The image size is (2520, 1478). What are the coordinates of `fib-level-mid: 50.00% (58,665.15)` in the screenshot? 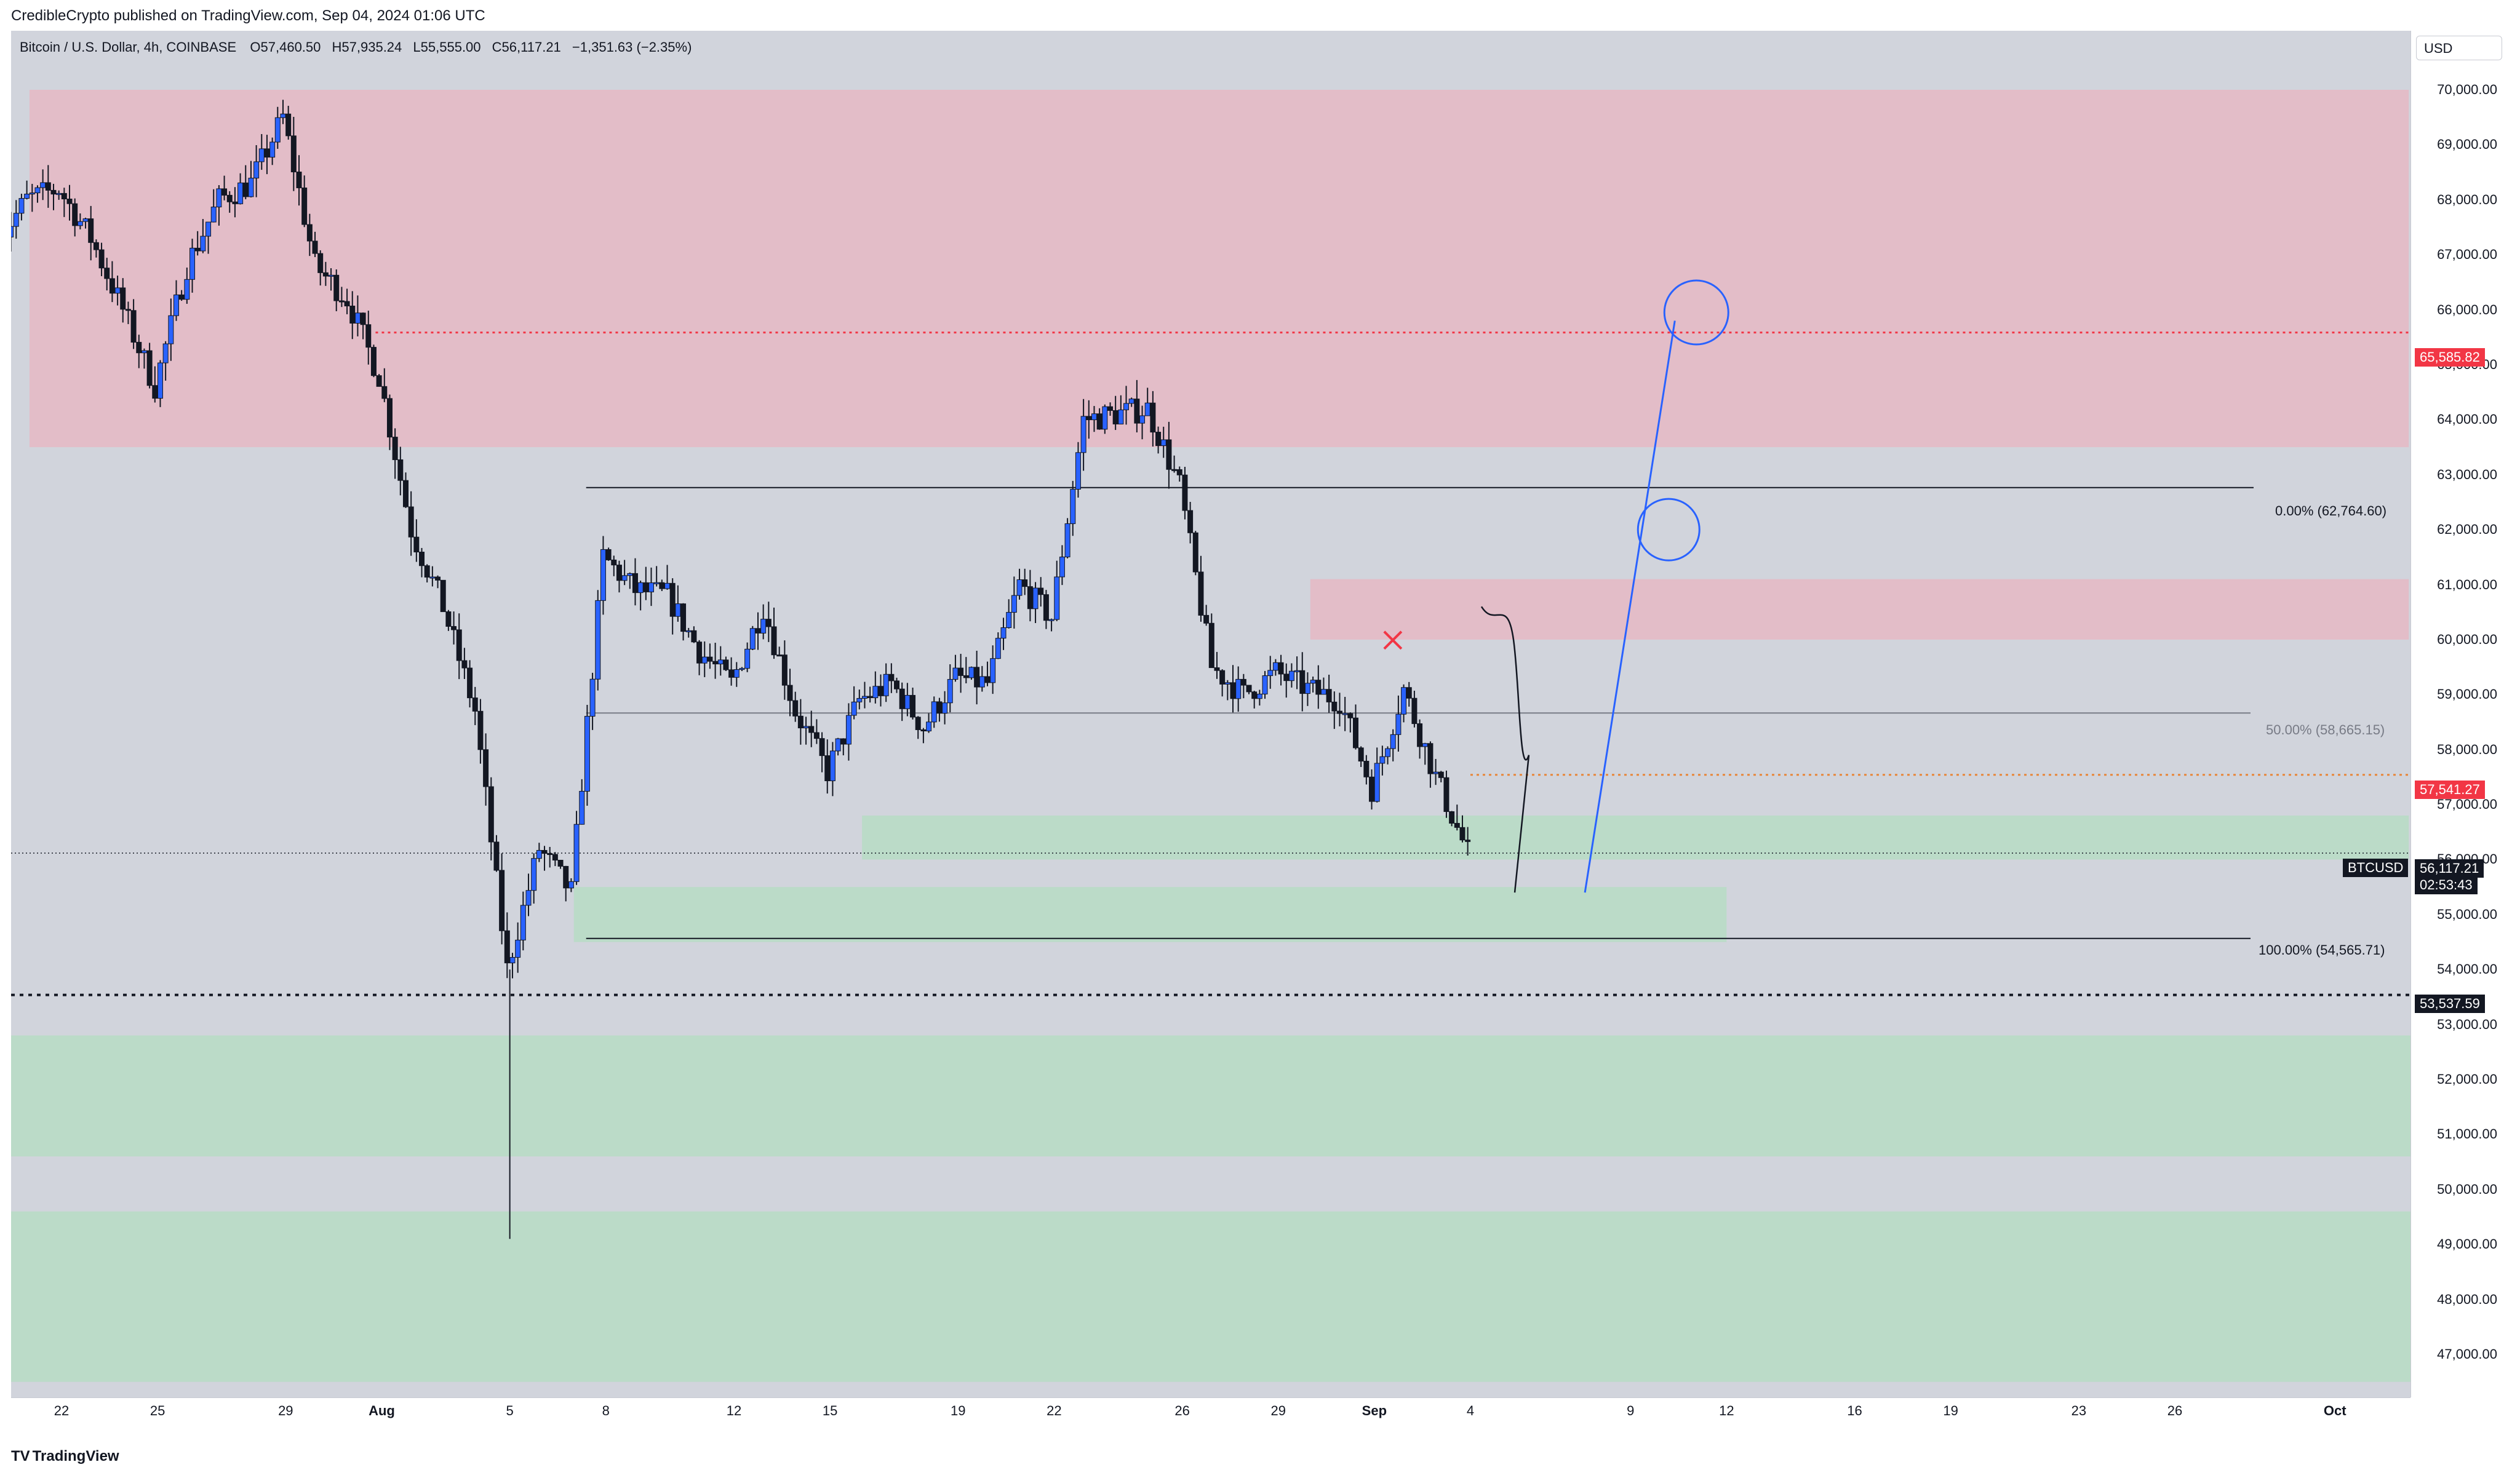 It's located at (2325, 729).